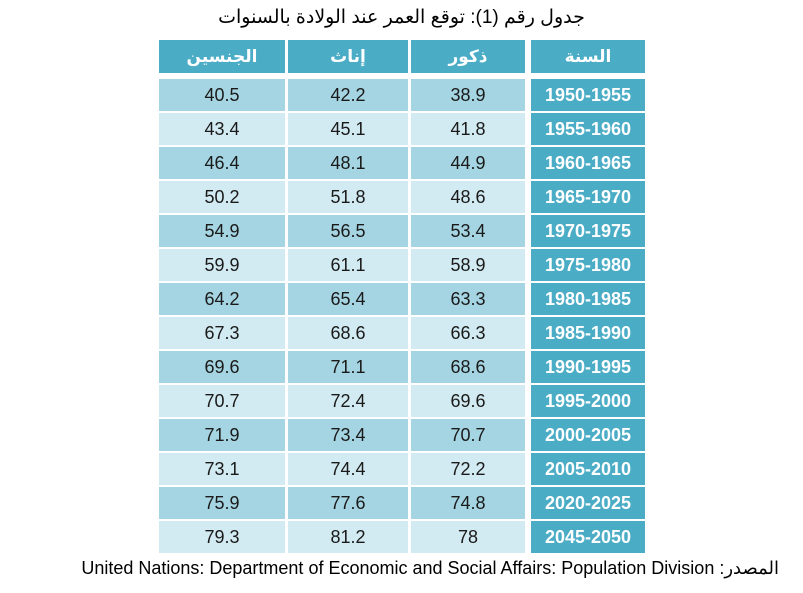  Describe the element at coordinates (222, 401) in the screenshot. I see `cell-both-sexes: 70.7` at that location.